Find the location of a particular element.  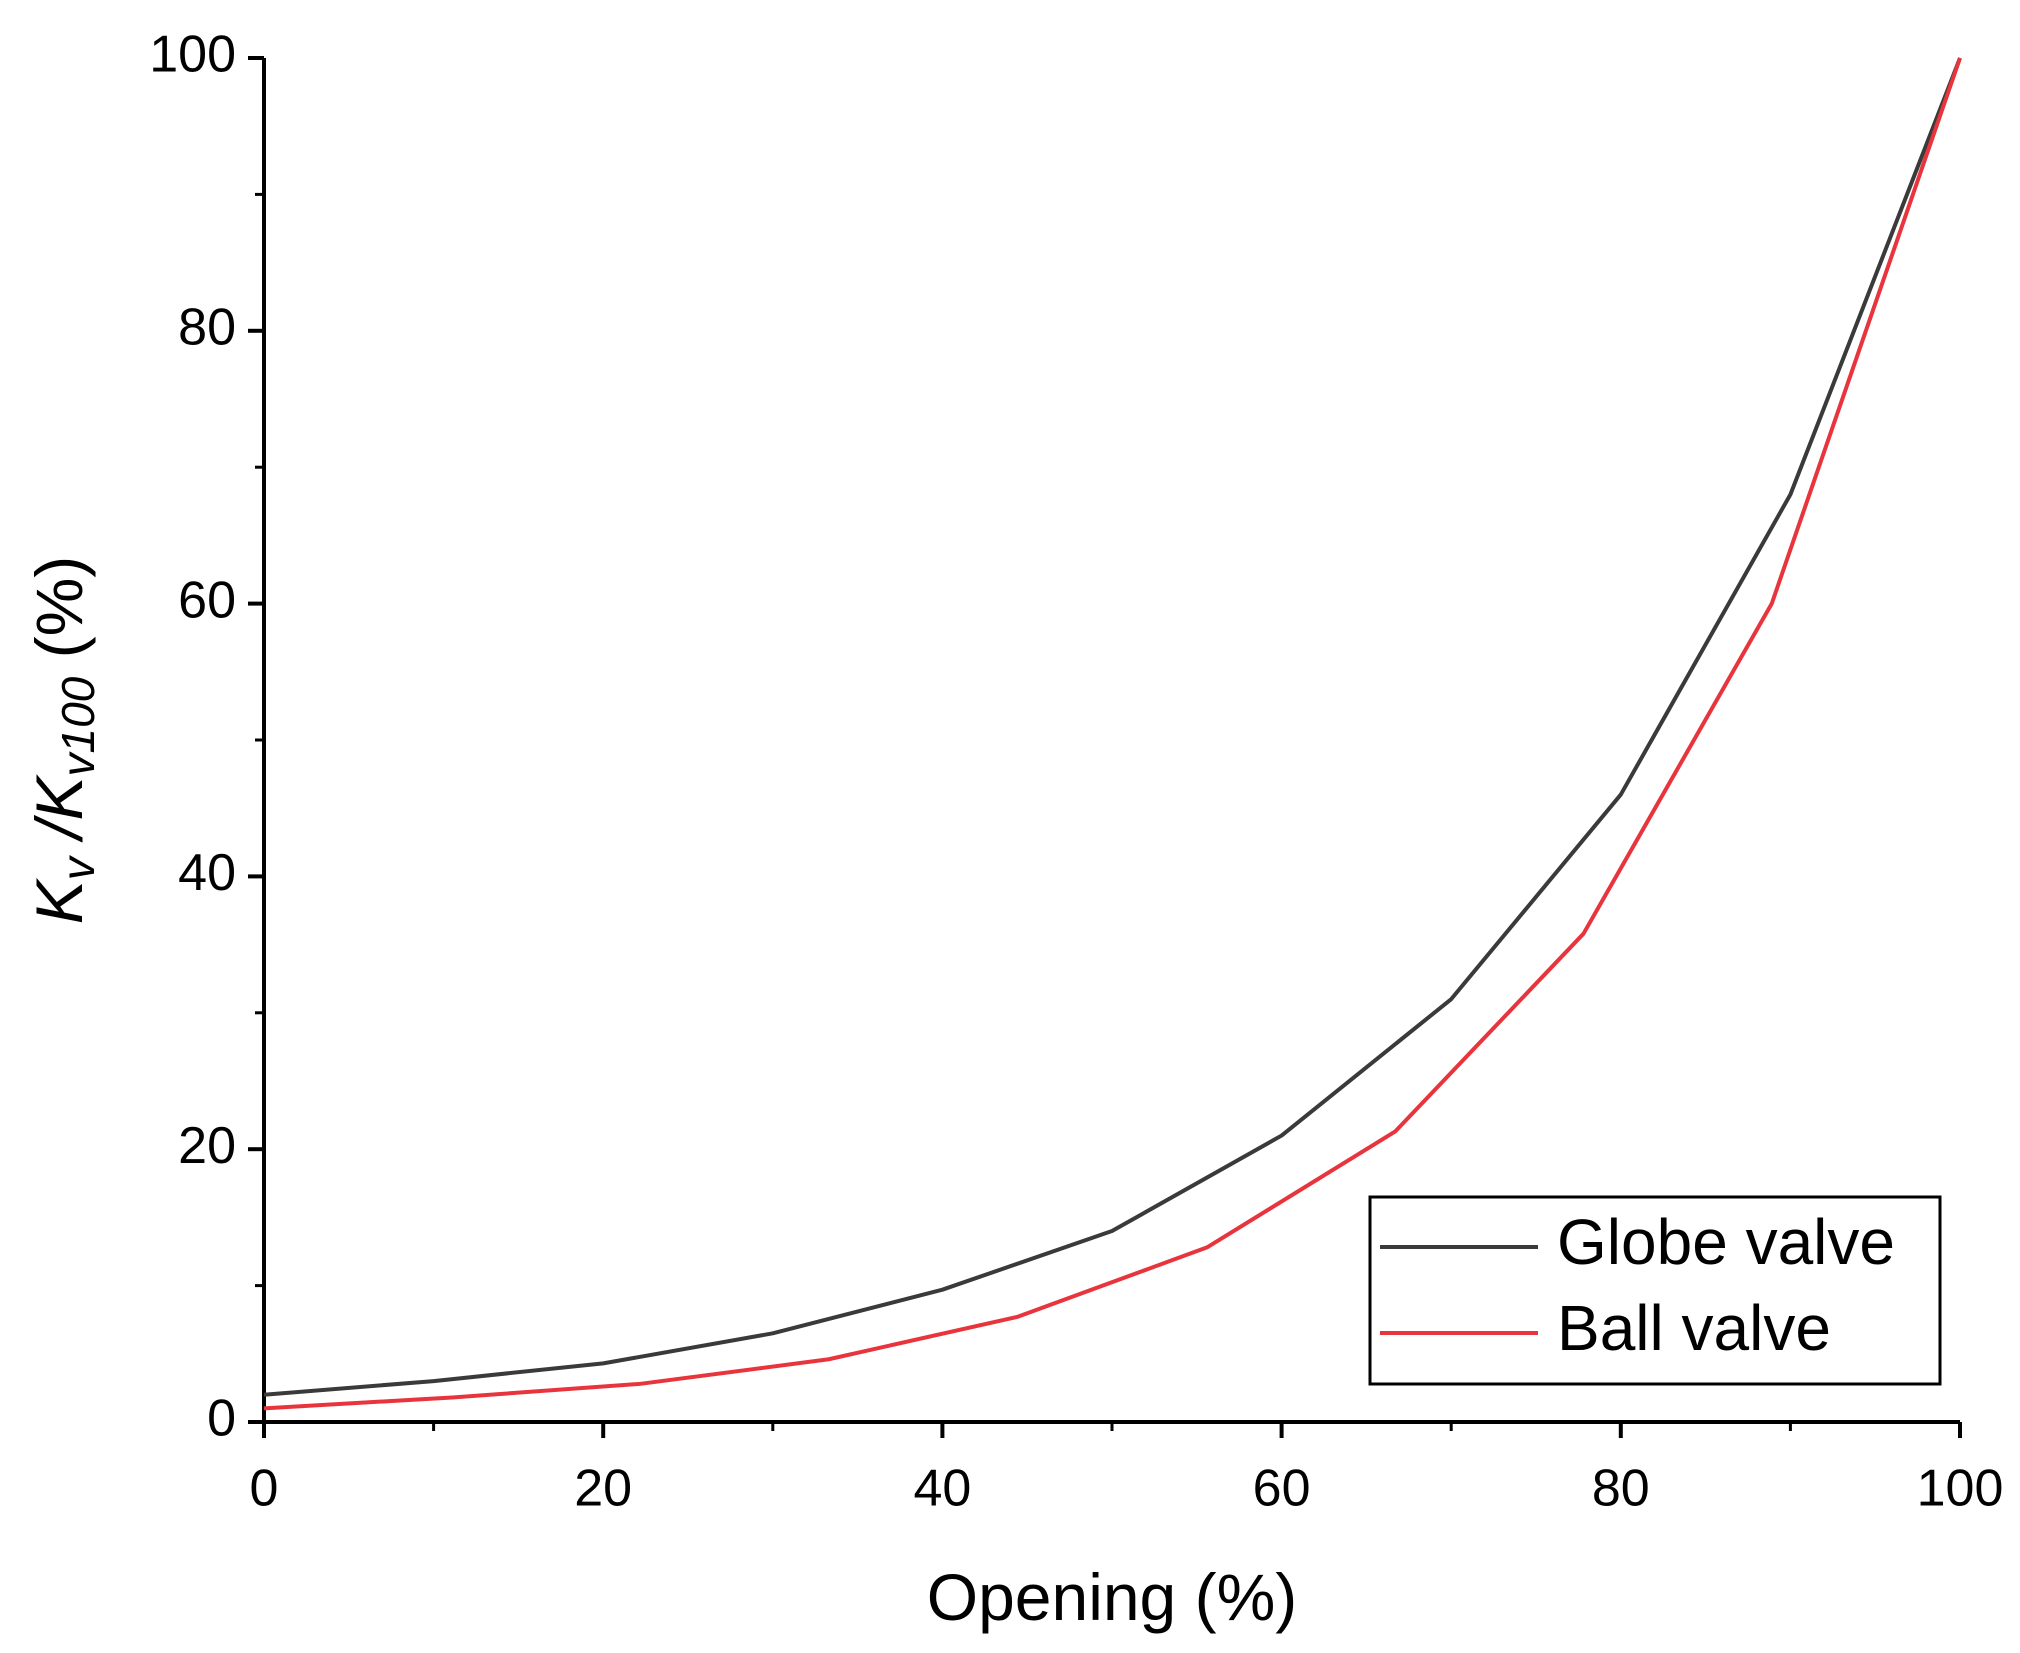

x-tick-label: 60 is located at coordinates (1282, 1489).